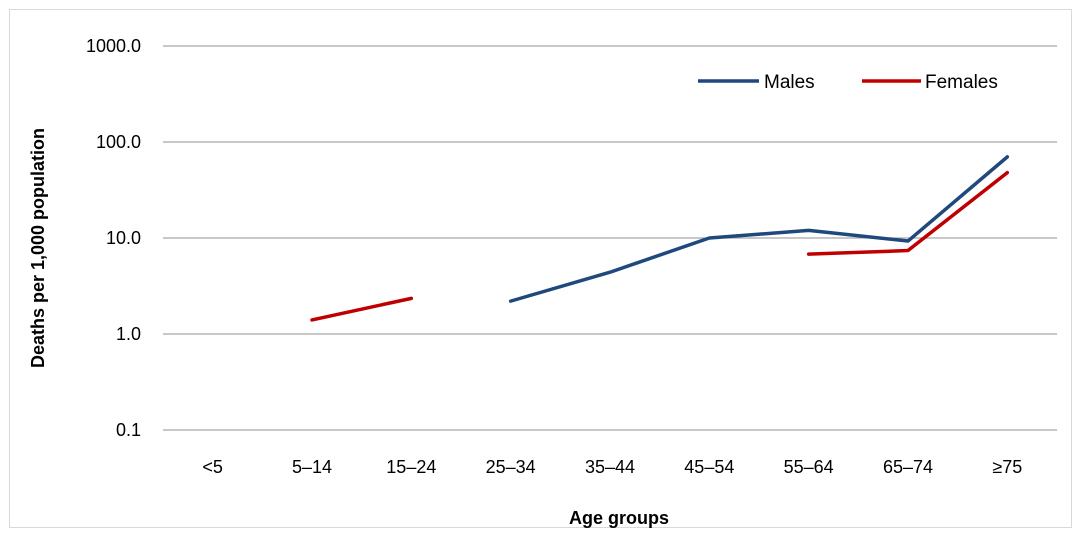 The width and height of the screenshot is (1077, 533). Describe the element at coordinates (756, 82) in the screenshot. I see `legend-item-males: Males` at that location.